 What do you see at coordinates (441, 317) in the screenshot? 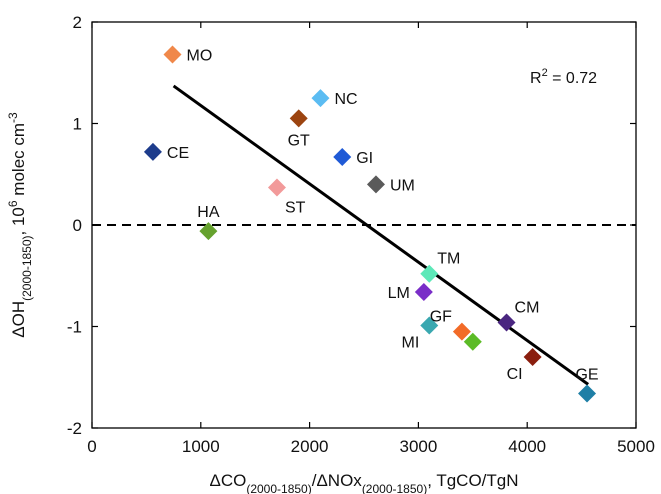
I see `point-label-gf: GF` at bounding box center [441, 317].